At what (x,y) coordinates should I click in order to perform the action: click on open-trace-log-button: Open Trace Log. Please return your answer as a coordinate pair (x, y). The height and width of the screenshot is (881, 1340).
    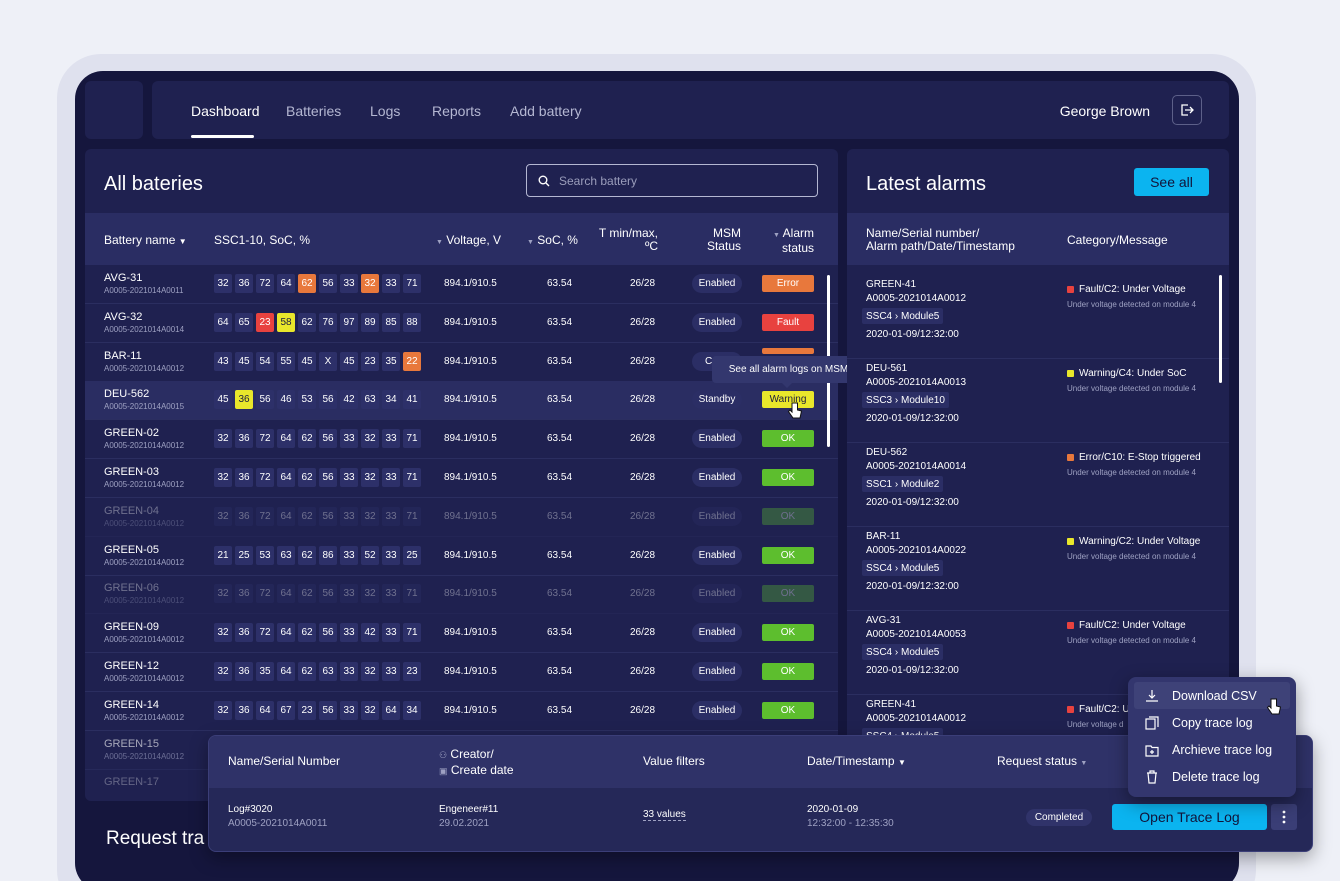
    Looking at the image, I should click on (1189, 817).